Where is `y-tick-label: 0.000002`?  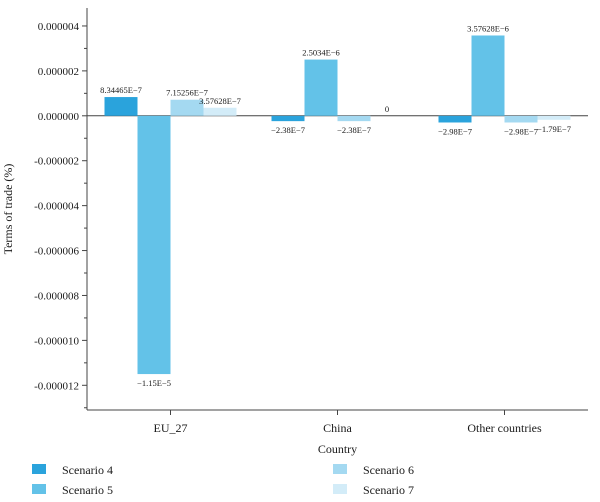 y-tick-label: 0.000002 is located at coordinates (58, 72).